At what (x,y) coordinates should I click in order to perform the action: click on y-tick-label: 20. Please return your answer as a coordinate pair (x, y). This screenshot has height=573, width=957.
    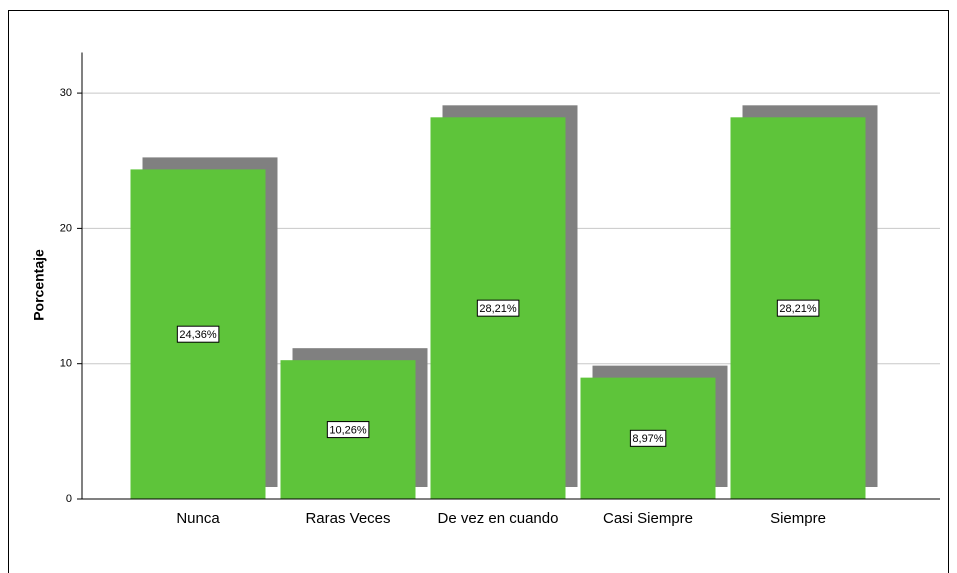
    Looking at the image, I should click on (66, 228).